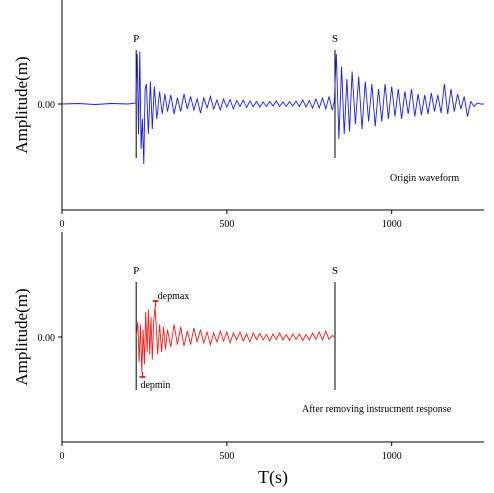 The height and width of the screenshot is (493, 494). What do you see at coordinates (273, 477) in the screenshot?
I see `x-axis-label: T(s)` at bounding box center [273, 477].